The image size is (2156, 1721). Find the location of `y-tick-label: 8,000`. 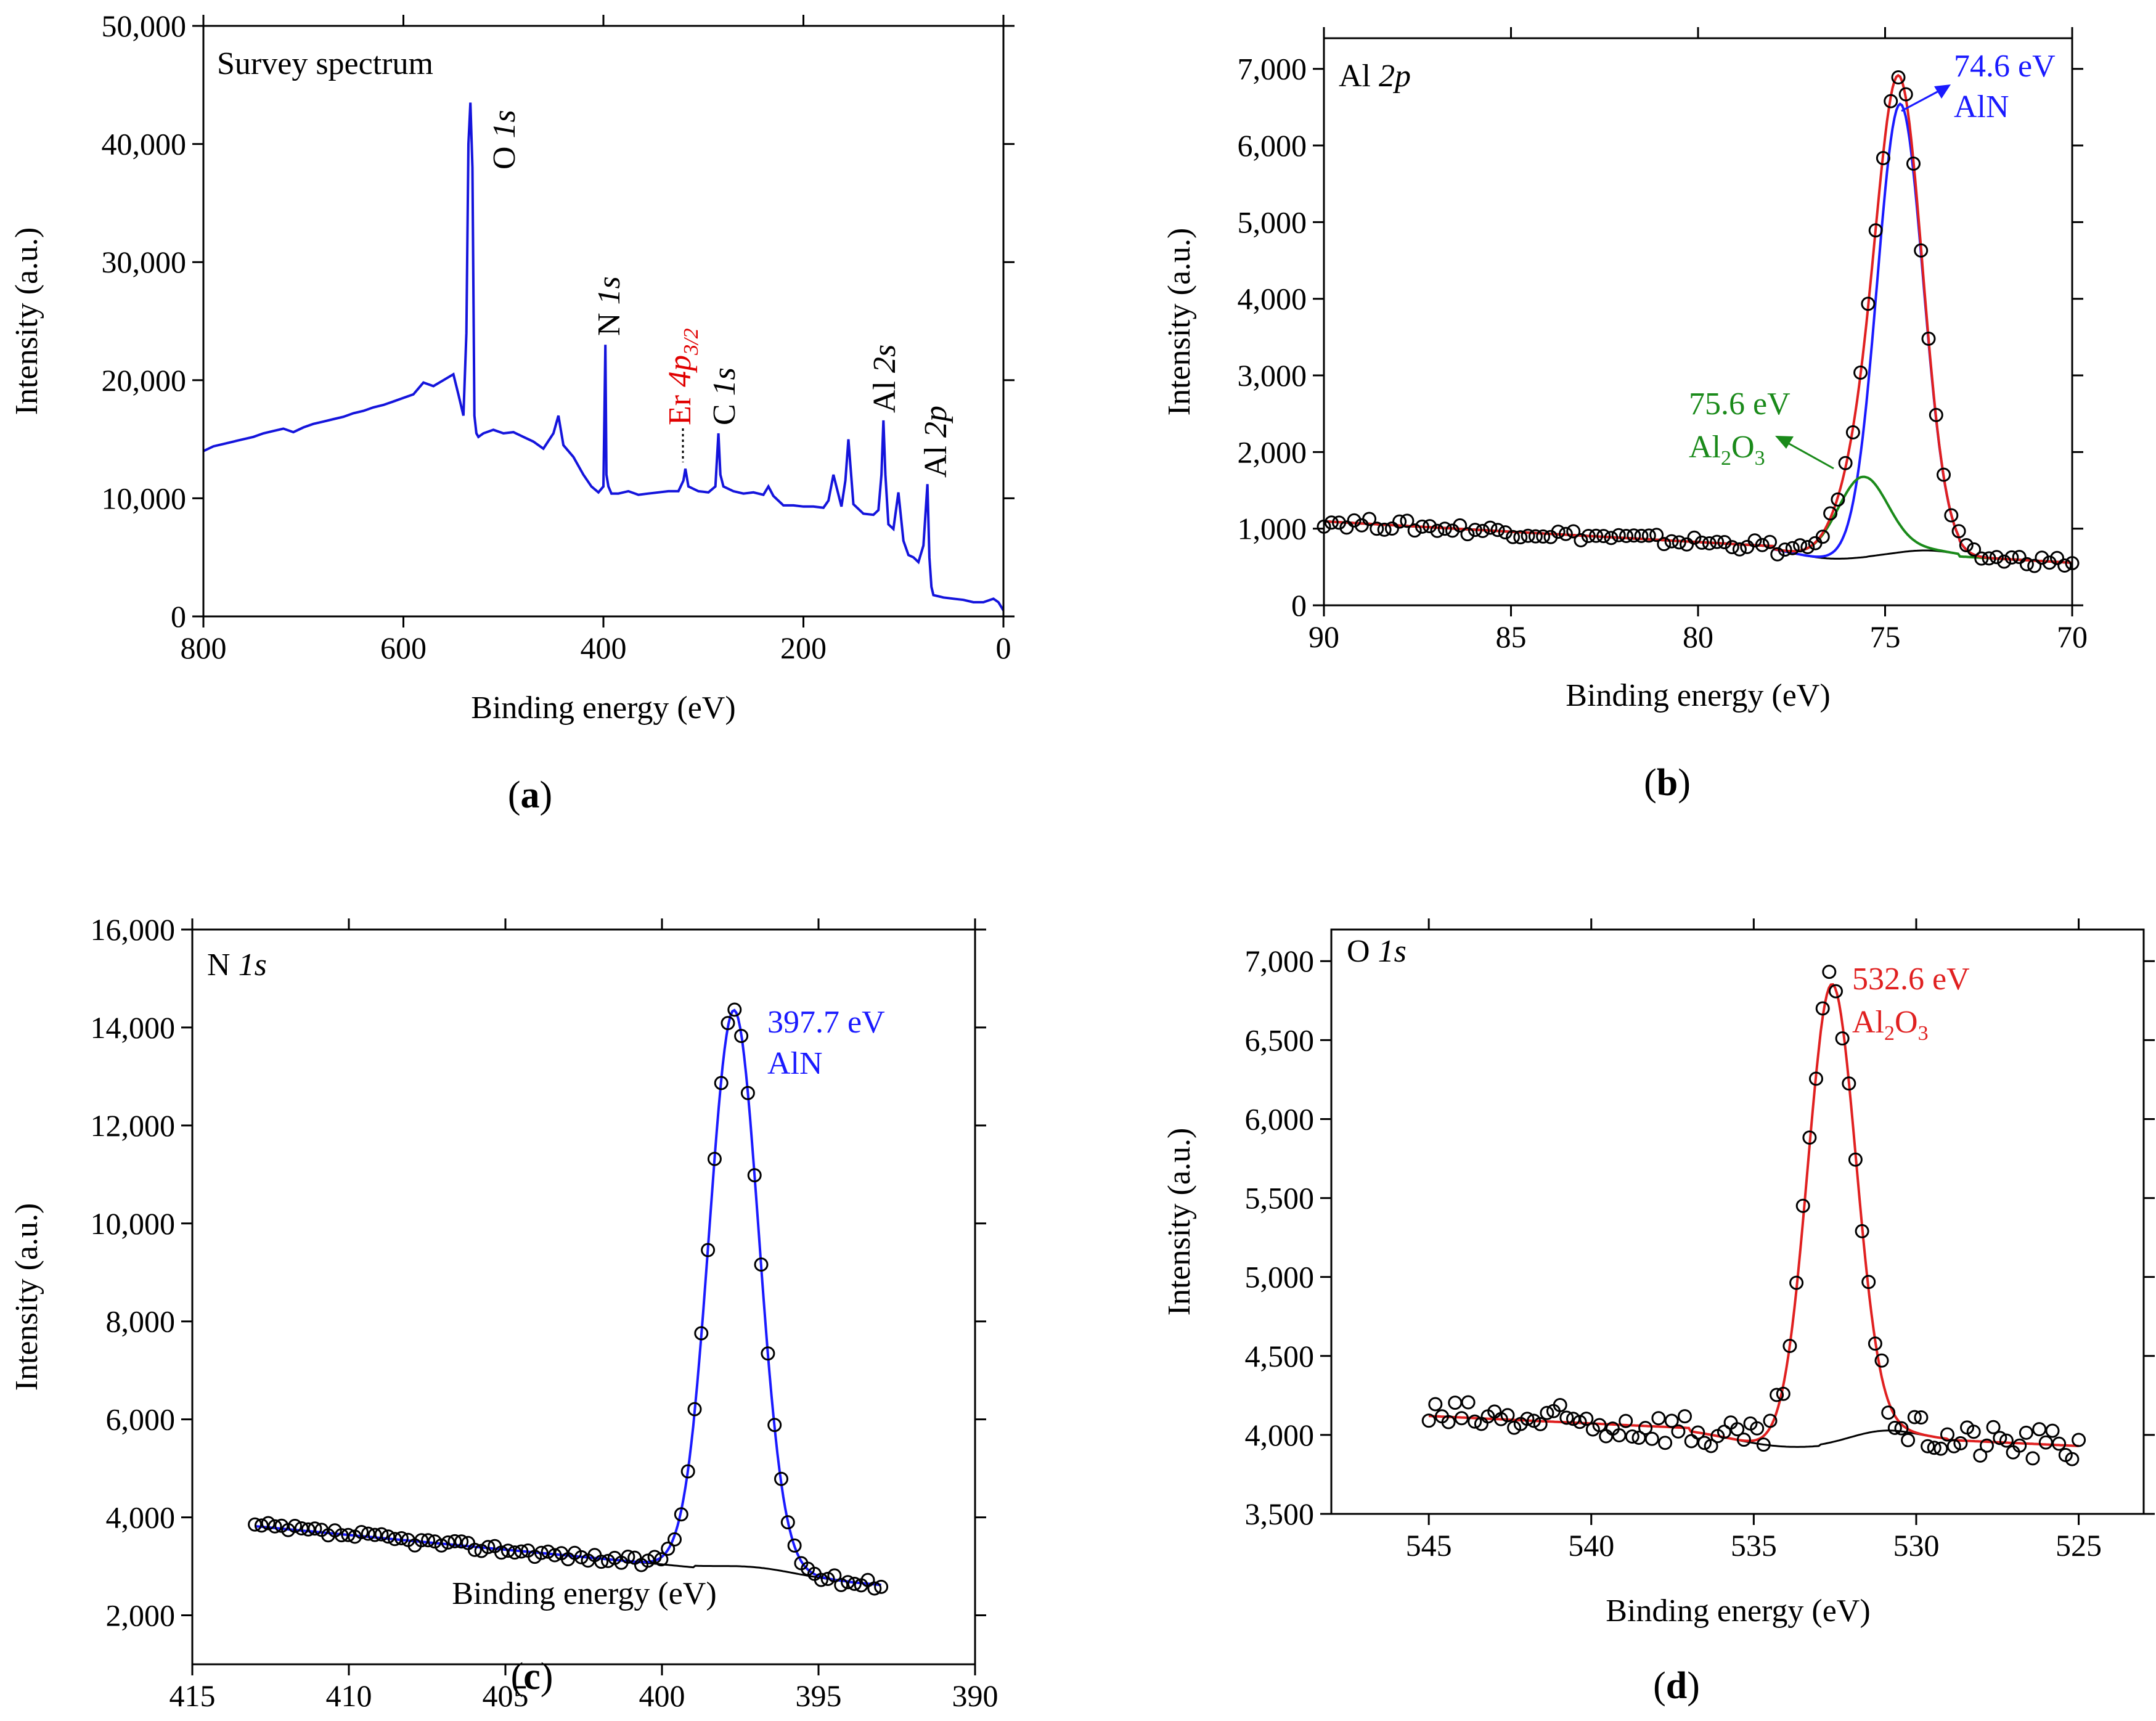

y-tick-label: 8,000 is located at coordinates (141, 1321).